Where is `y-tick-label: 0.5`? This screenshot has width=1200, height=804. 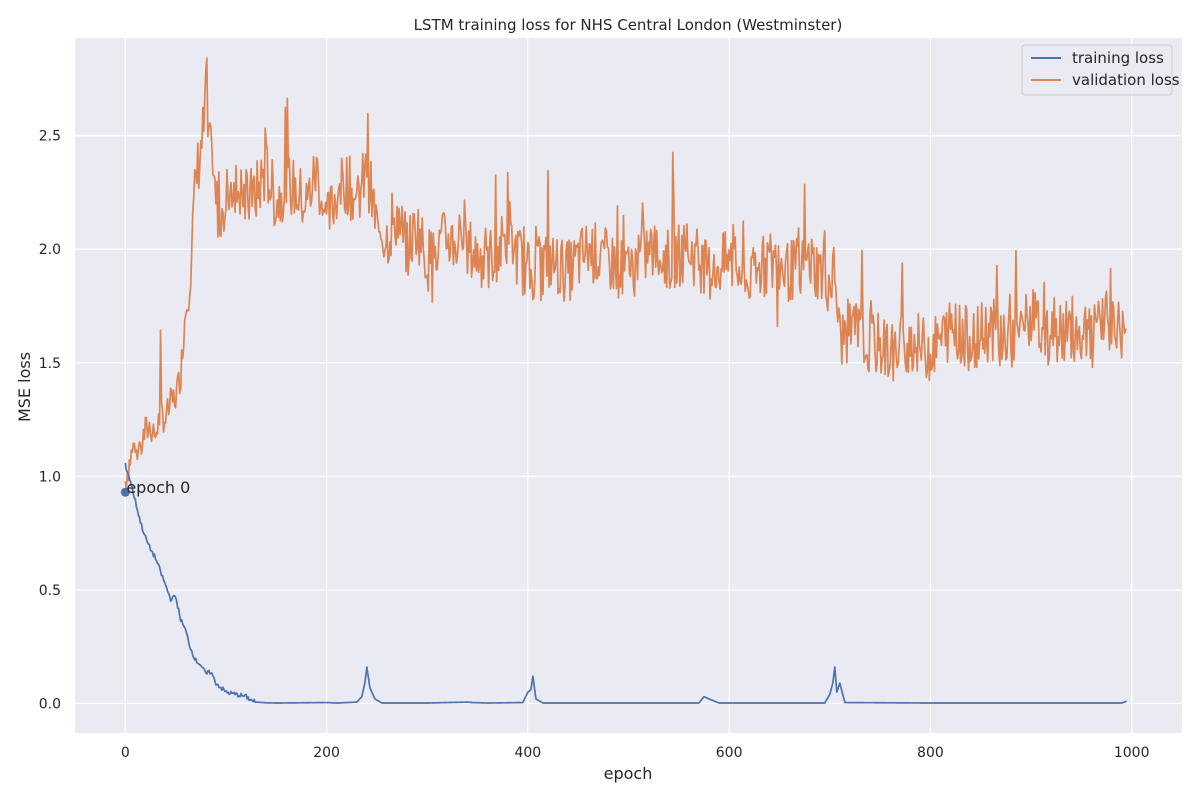
y-tick-label: 0.5 is located at coordinates (50, 591).